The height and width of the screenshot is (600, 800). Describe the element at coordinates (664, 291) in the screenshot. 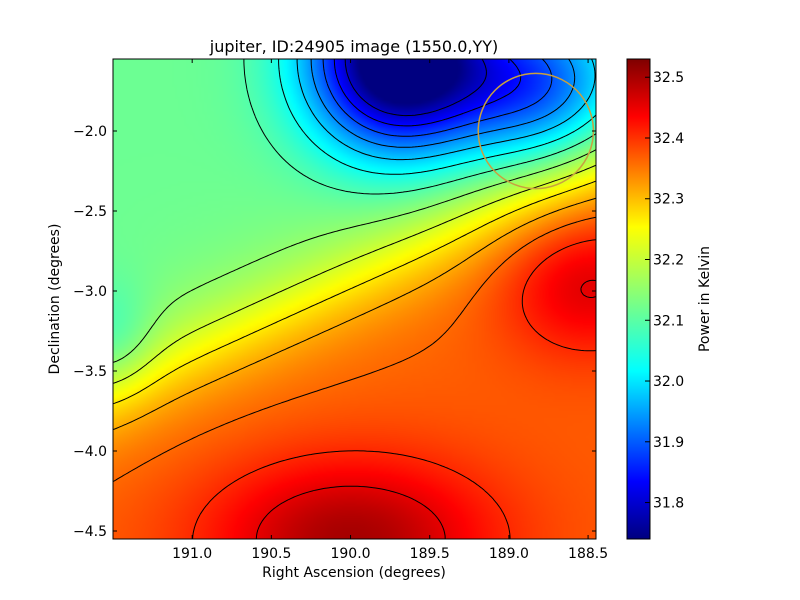

I see `colorbar-axis: 31.8 31.9 32.0 32.1 32.2 32.3 32.4 32.5` at that location.